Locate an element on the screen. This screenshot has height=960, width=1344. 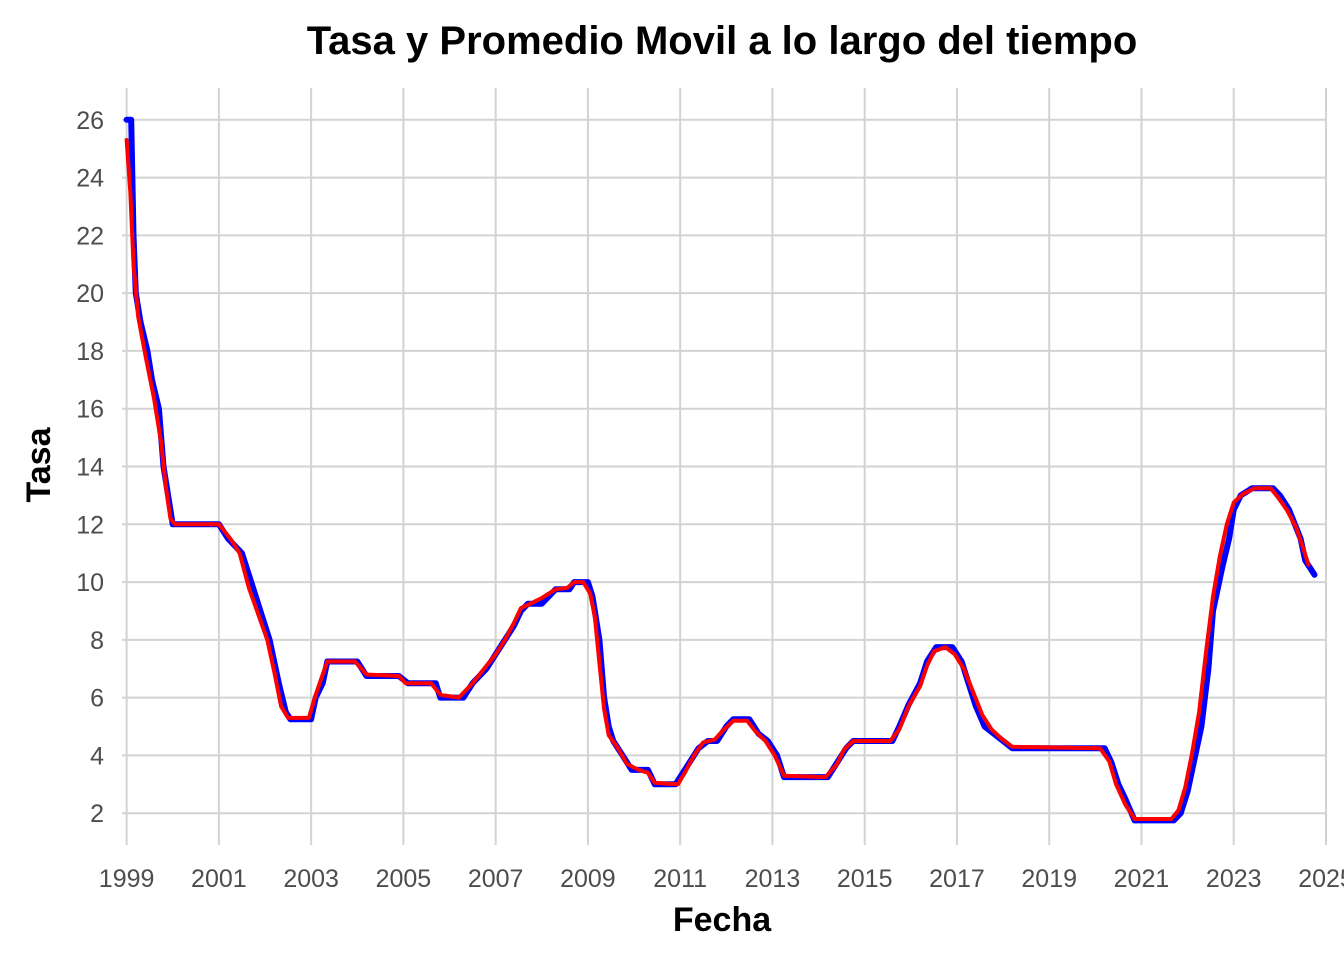
y-tick-label: 2 is located at coordinates (97, 814).